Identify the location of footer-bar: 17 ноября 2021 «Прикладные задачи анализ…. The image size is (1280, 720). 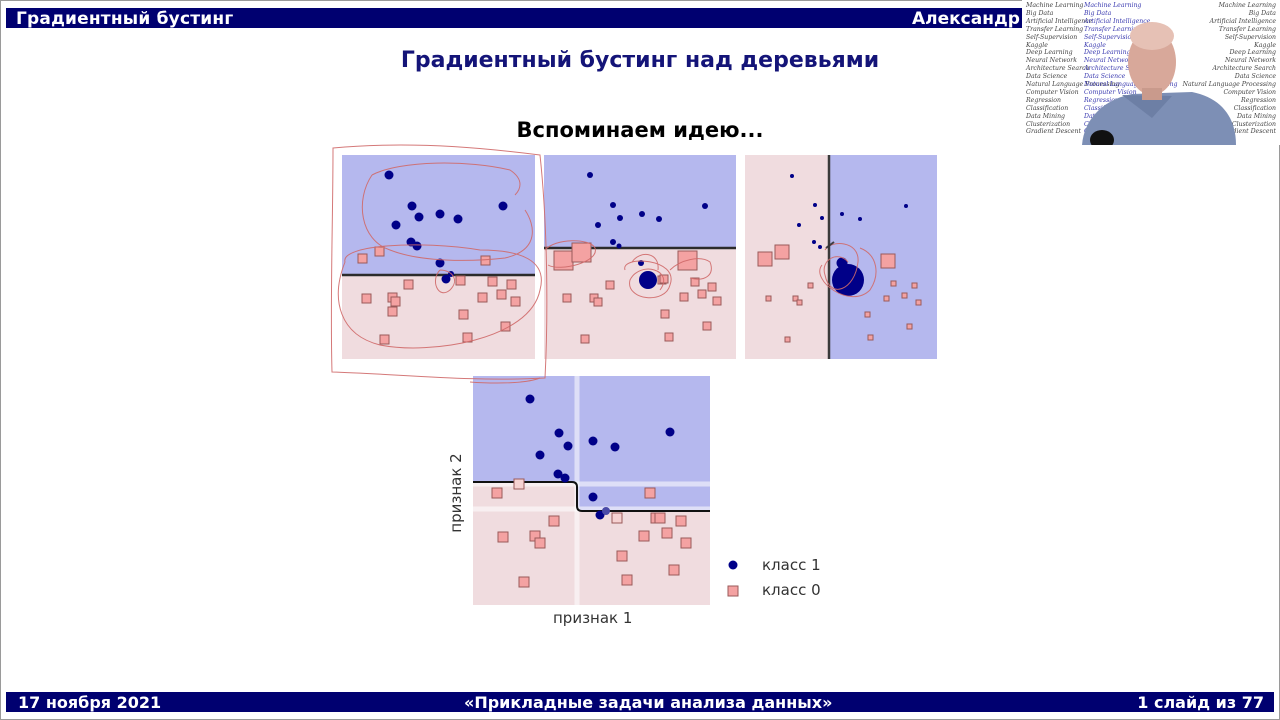
(640, 702).